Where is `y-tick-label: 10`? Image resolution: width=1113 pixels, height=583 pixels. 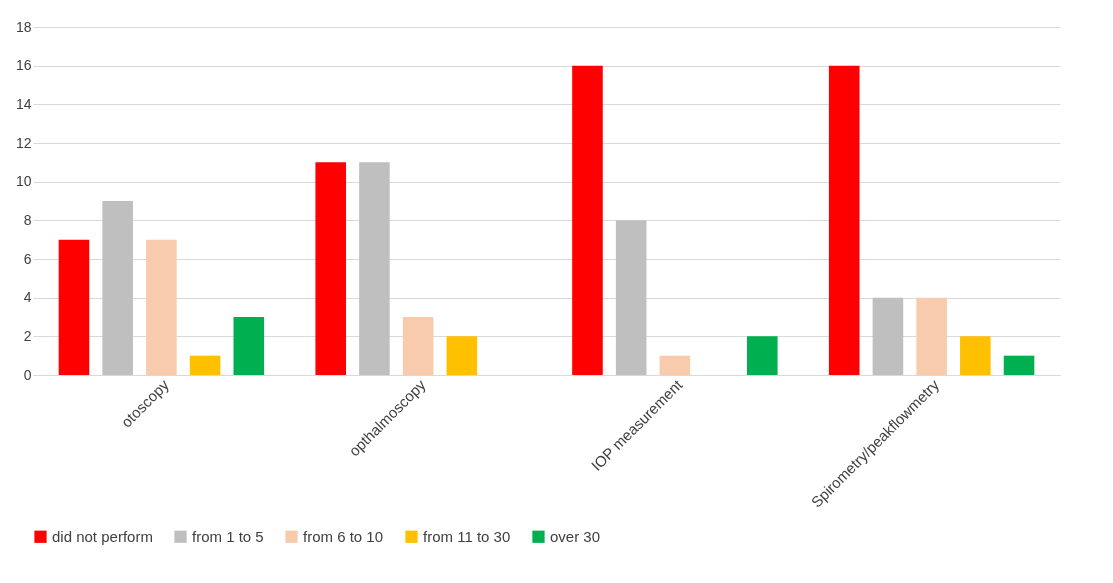 y-tick-label: 10 is located at coordinates (23, 181).